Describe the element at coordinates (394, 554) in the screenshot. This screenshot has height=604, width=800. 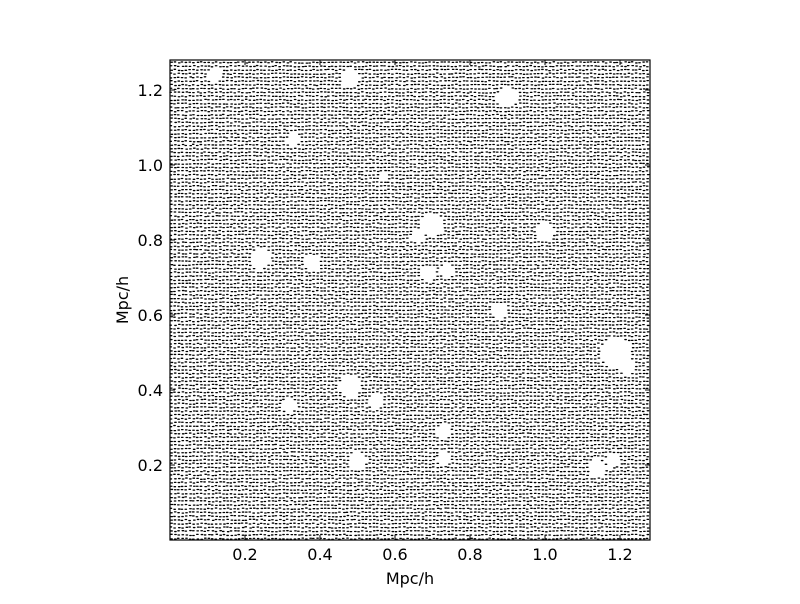
I see `x-tick-label: 0.6` at that location.